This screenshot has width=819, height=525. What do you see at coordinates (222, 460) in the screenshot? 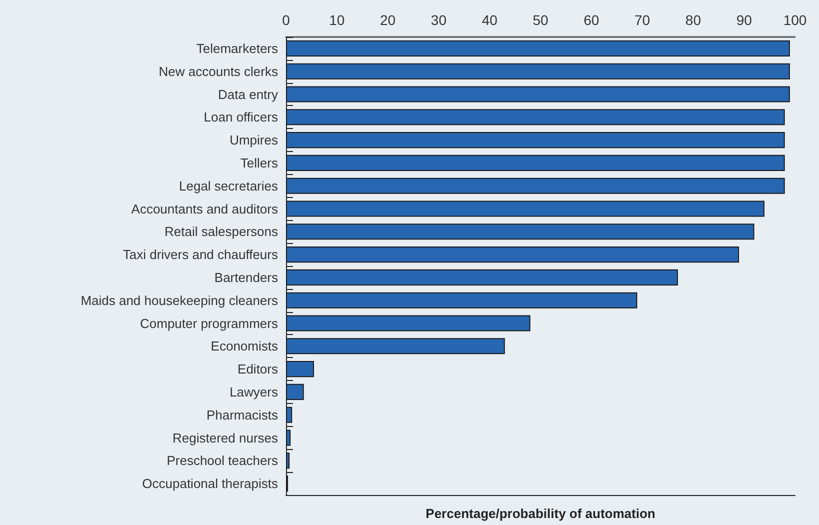
I see `y-tick-label: Preschool teachers` at bounding box center [222, 460].